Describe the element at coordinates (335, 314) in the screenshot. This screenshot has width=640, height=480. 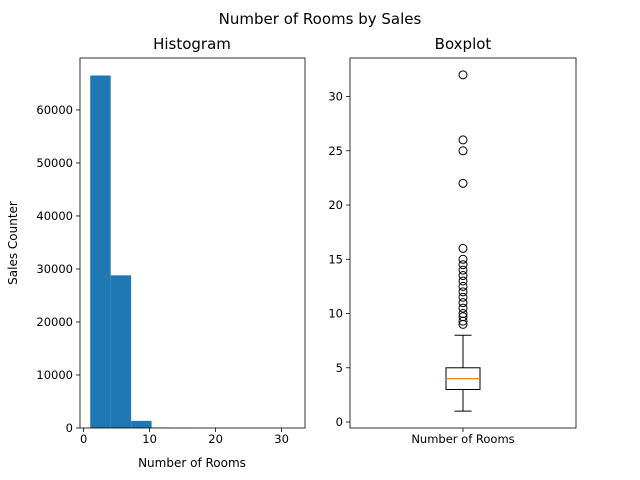
I see `boxplot-y-tick-label: 10` at that location.